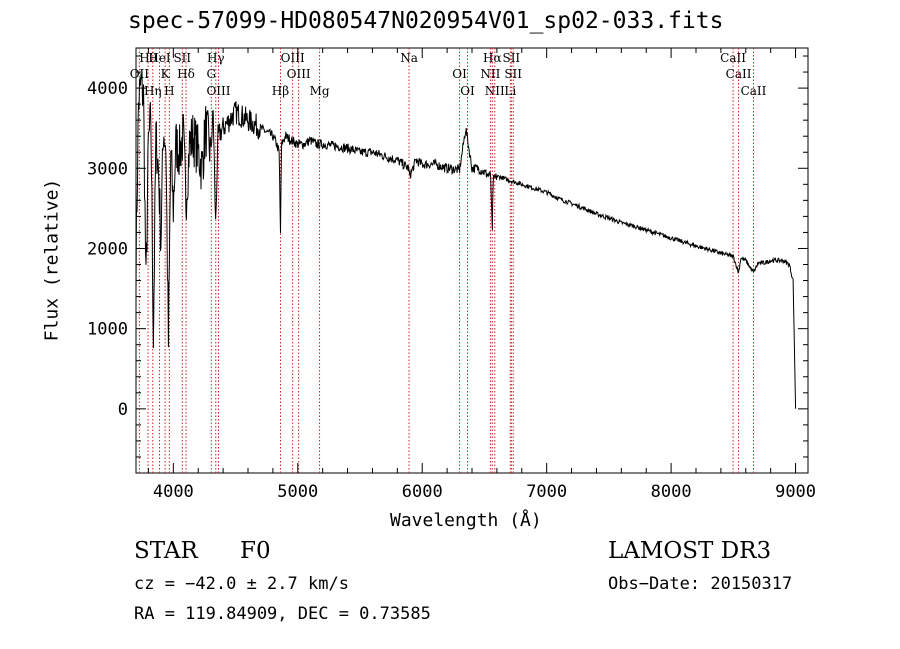 The width and height of the screenshot is (900, 649). What do you see at coordinates (492, 58) in the screenshot?
I see `spectral-line-label: Hα` at bounding box center [492, 58].